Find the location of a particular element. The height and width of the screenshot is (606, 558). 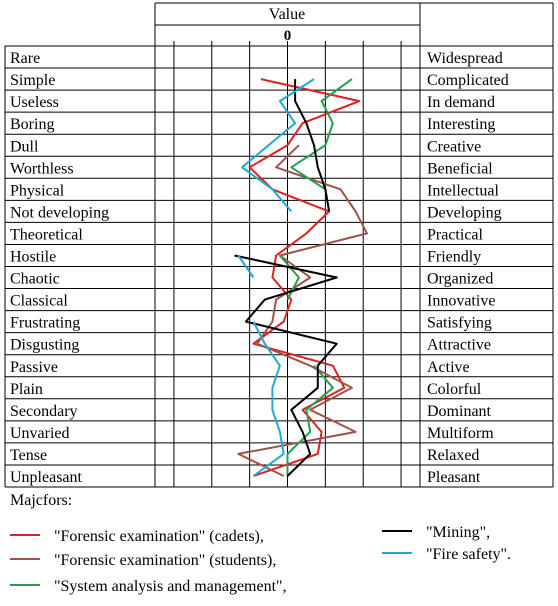

row-label-left: Chaotic is located at coordinates (35, 279).